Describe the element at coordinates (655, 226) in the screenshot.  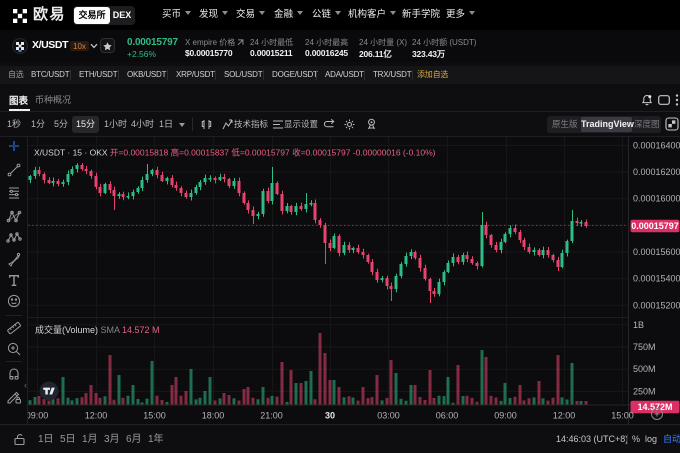
I see `svg-text: 0.00015797` at that location.